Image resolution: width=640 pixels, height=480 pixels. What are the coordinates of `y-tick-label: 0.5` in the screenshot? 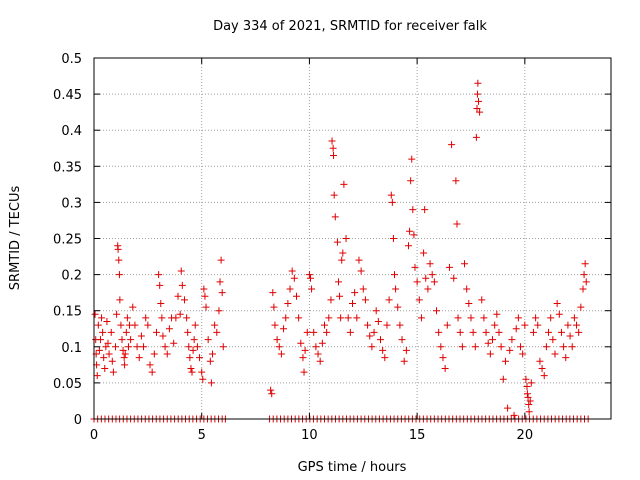 It's located at (71, 59).